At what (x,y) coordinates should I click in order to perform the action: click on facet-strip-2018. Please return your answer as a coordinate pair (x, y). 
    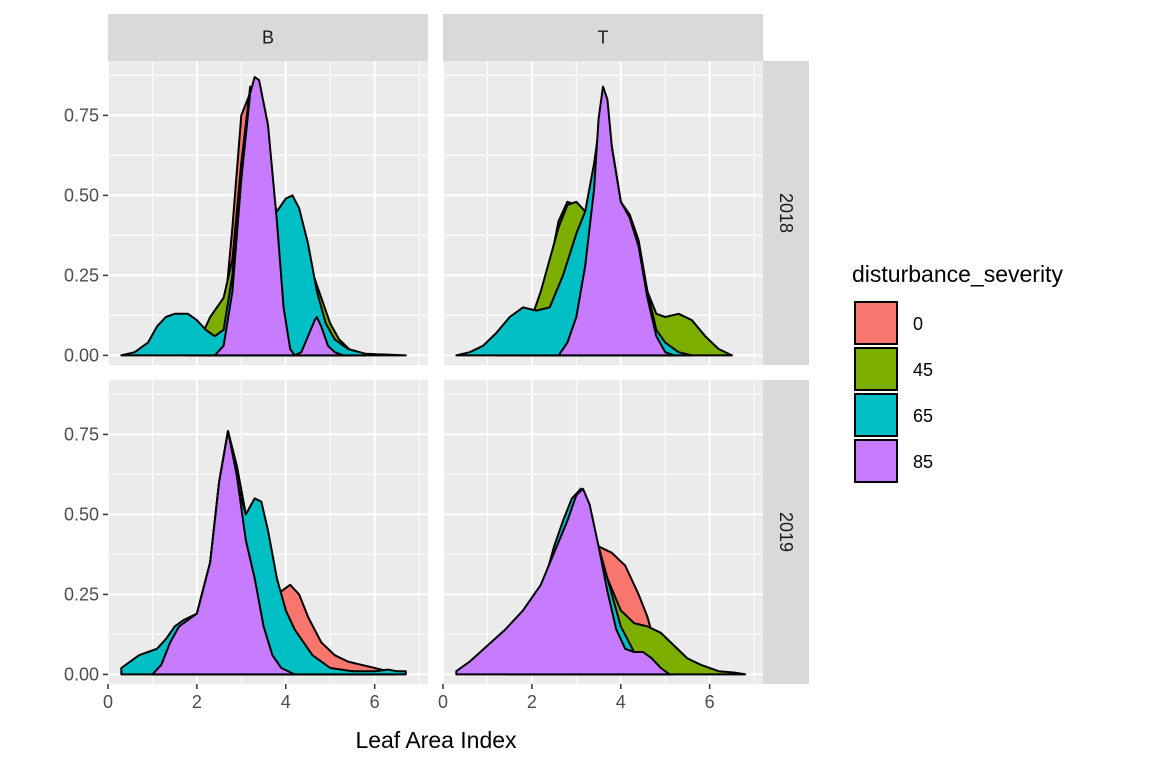
    Looking at the image, I should click on (786, 213).